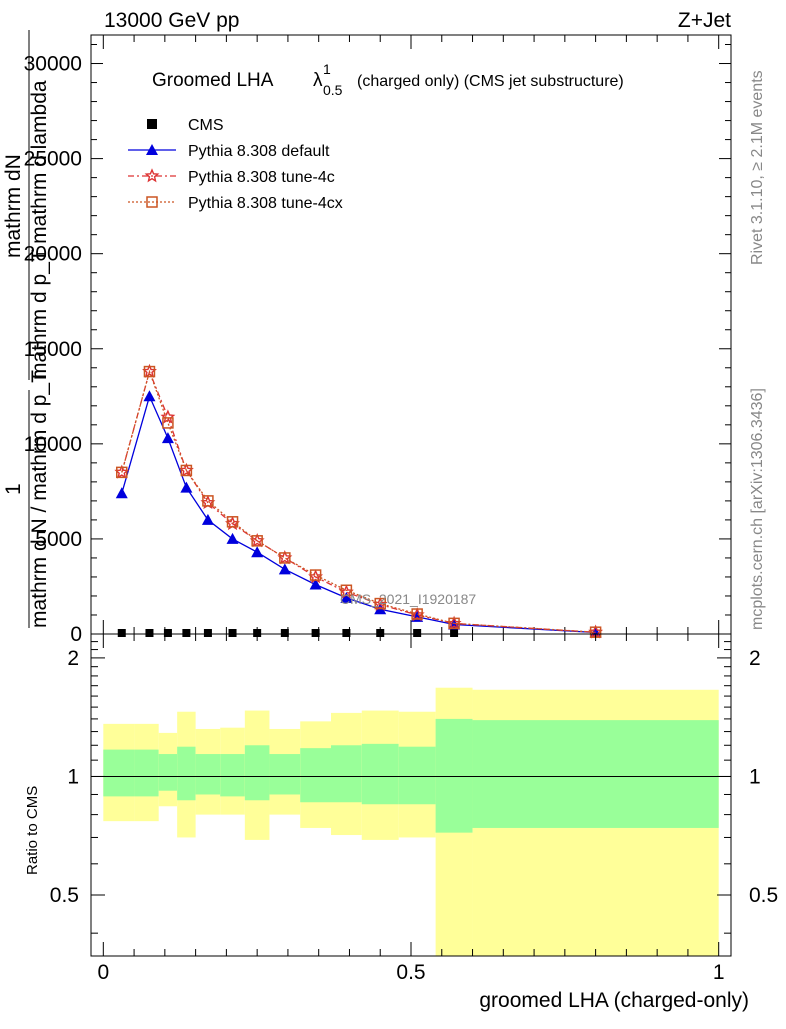  What do you see at coordinates (259, 151) in the screenshot?
I see `legend-label: Pythia 8.308 default` at bounding box center [259, 151].